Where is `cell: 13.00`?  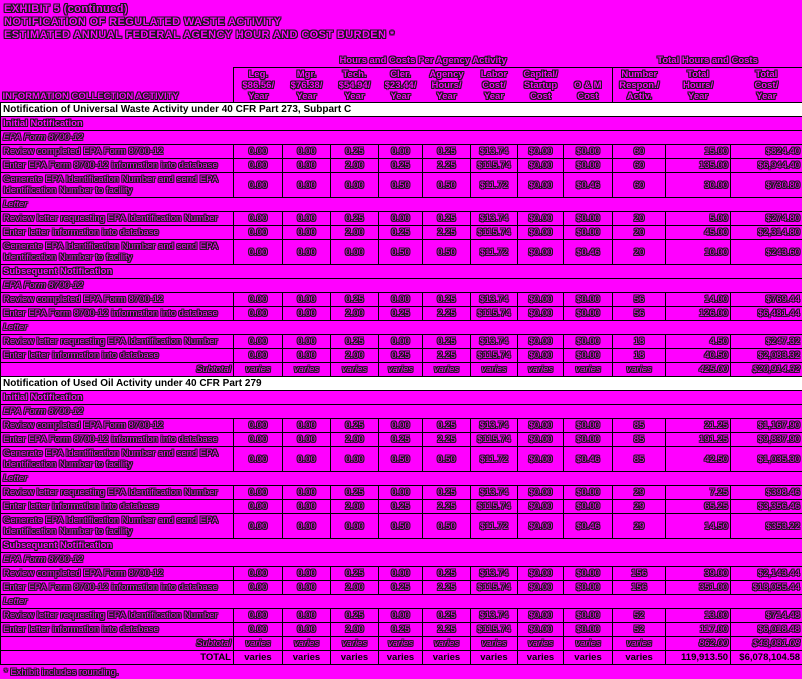 cell: 13.00 is located at coordinates (698, 616).